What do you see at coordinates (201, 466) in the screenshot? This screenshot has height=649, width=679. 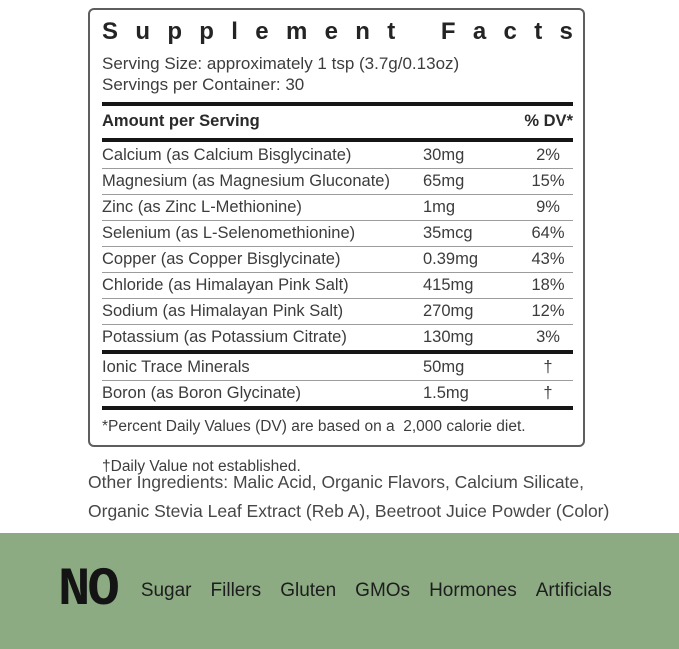 I see `footnote-line-2: †Daily Value not established.` at bounding box center [201, 466].